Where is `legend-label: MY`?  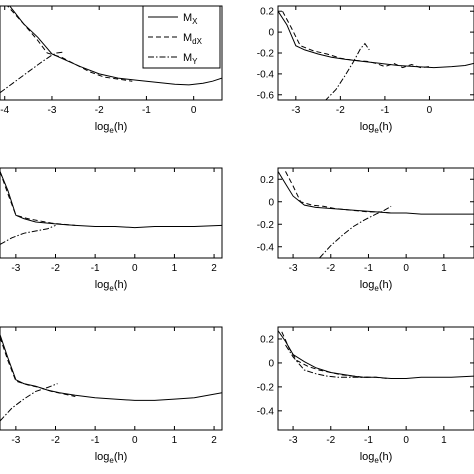 legend-label: MY is located at coordinates (190, 59).